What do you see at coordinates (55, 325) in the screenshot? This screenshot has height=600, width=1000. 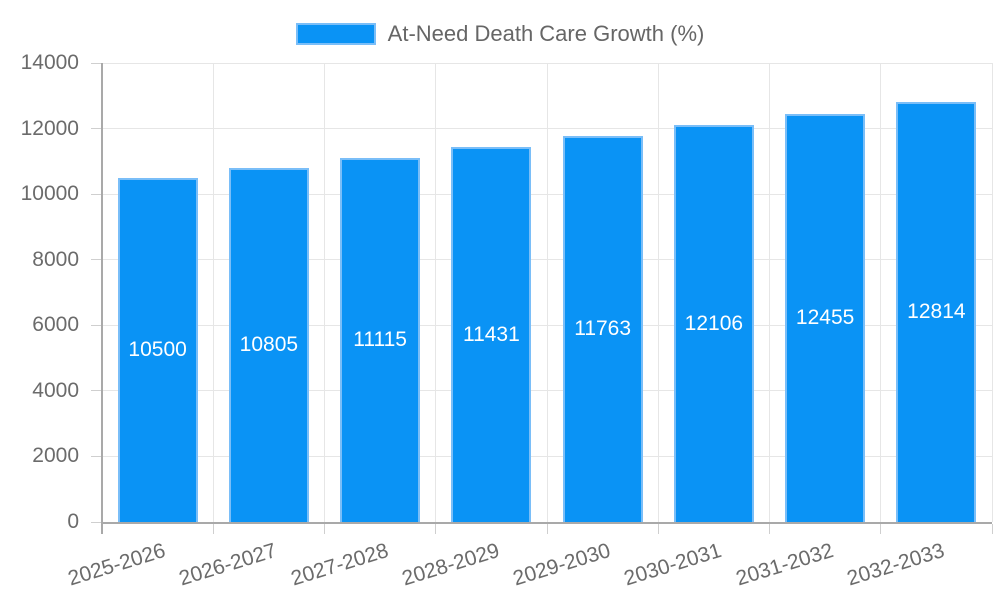 I see `y-tick-label: 6000` at bounding box center [55, 325].